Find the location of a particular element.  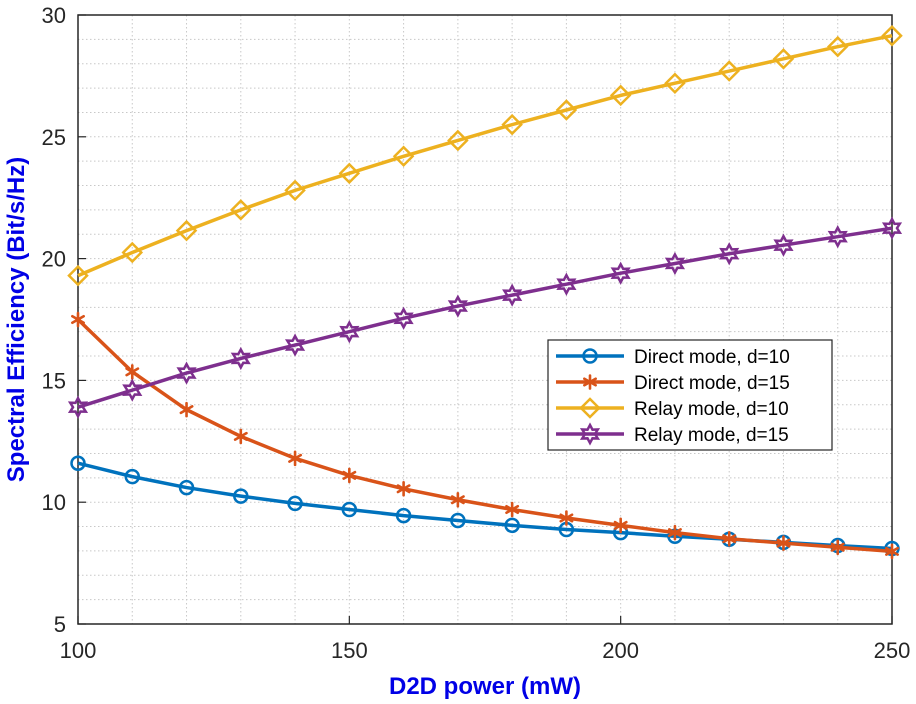

legend-item: Direct mode, d=15 is located at coordinates (673, 383).